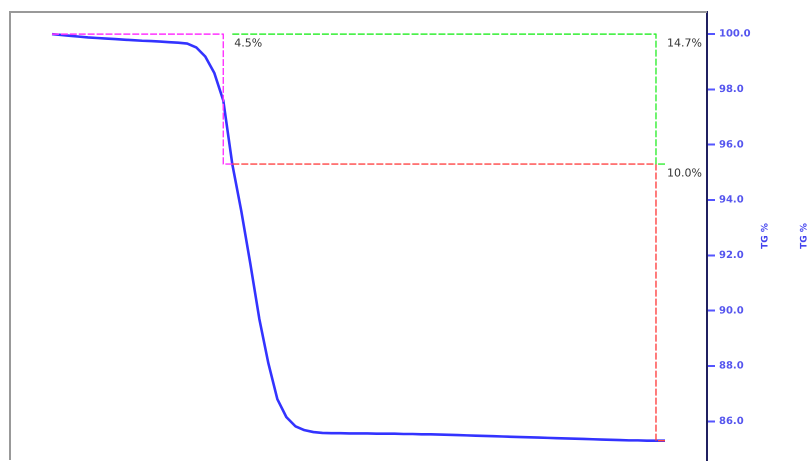 This screenshot has height=470, width=810. What do you see at coordinates (731, 200) in the screenshot?
I see `y-tick-label: 94.0` at bounding box center [731, 200].